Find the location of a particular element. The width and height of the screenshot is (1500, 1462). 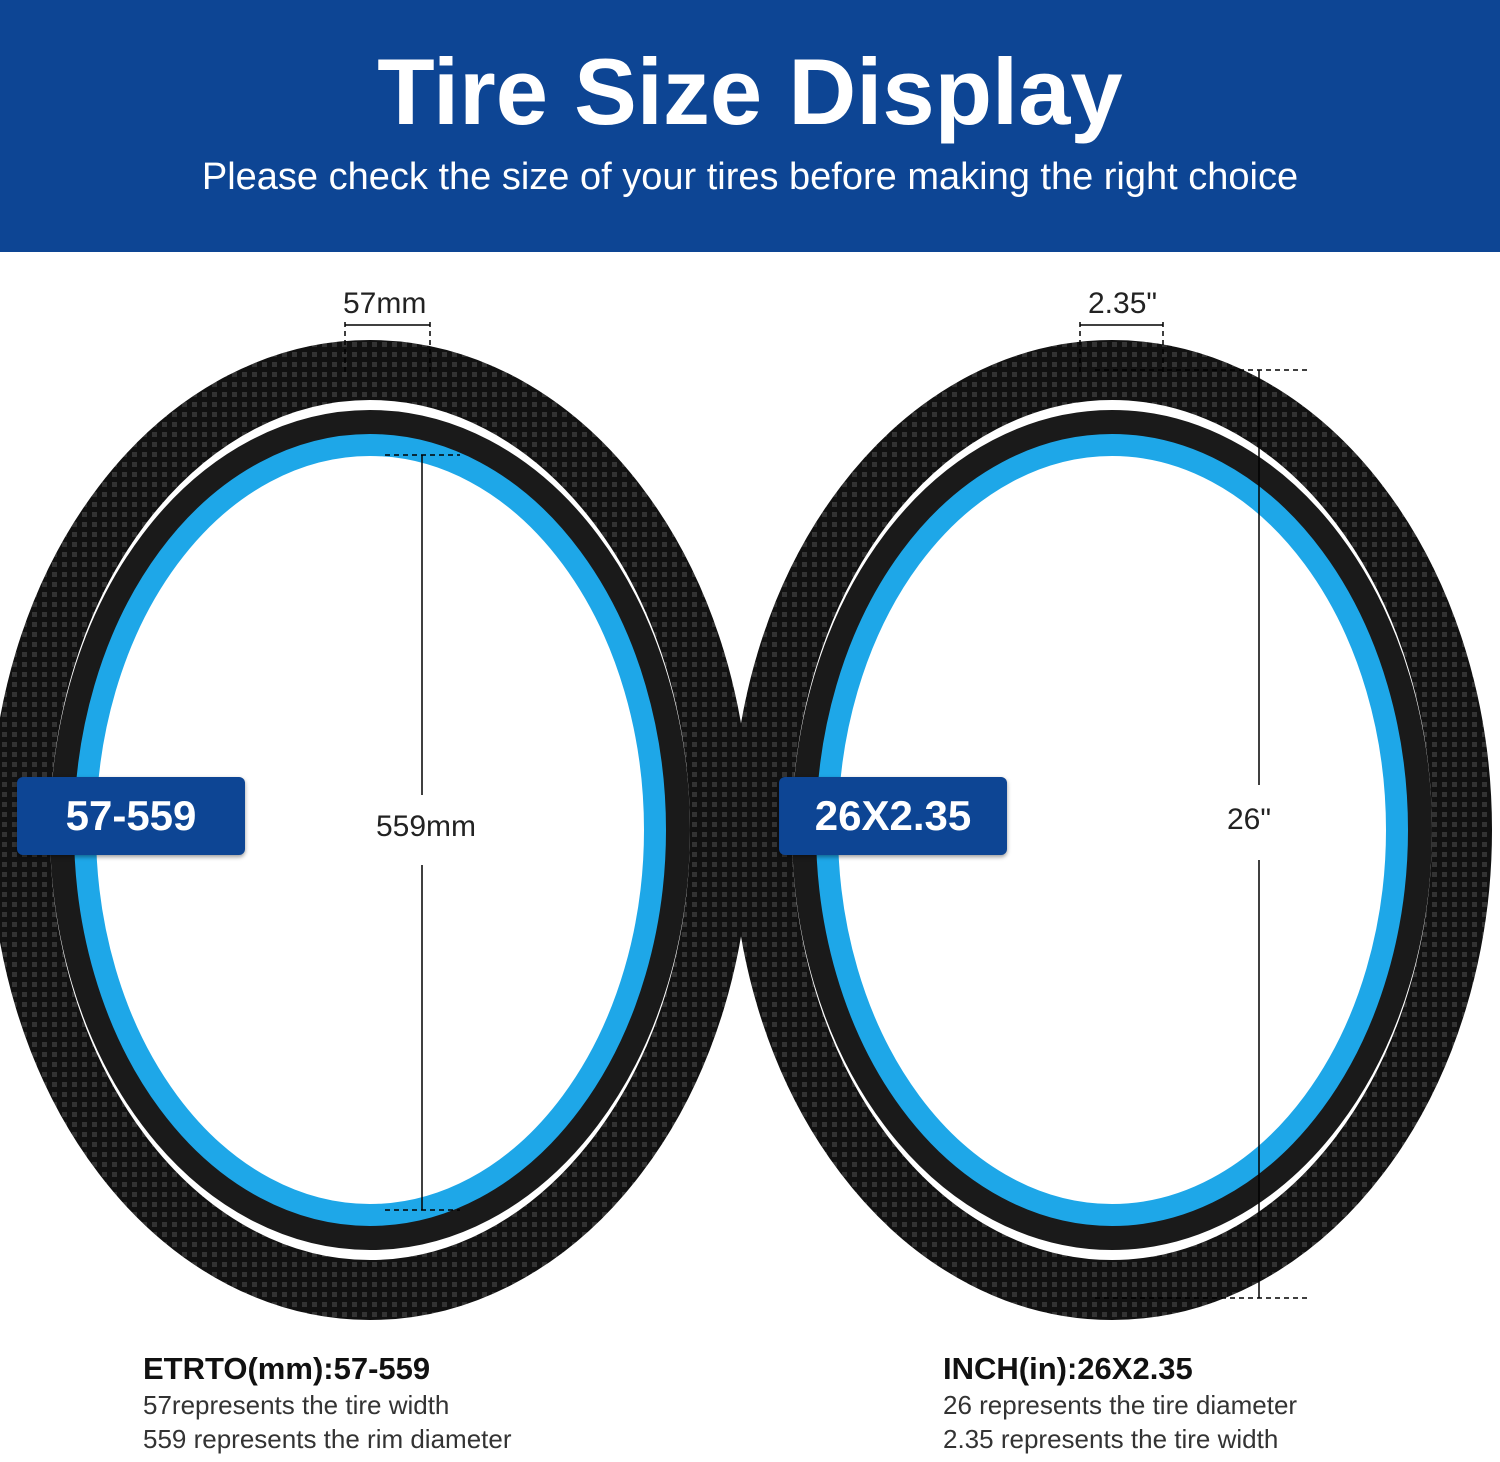

spec-title: ETRTO(mm):57-559 is located at coordinates (287, 1368).